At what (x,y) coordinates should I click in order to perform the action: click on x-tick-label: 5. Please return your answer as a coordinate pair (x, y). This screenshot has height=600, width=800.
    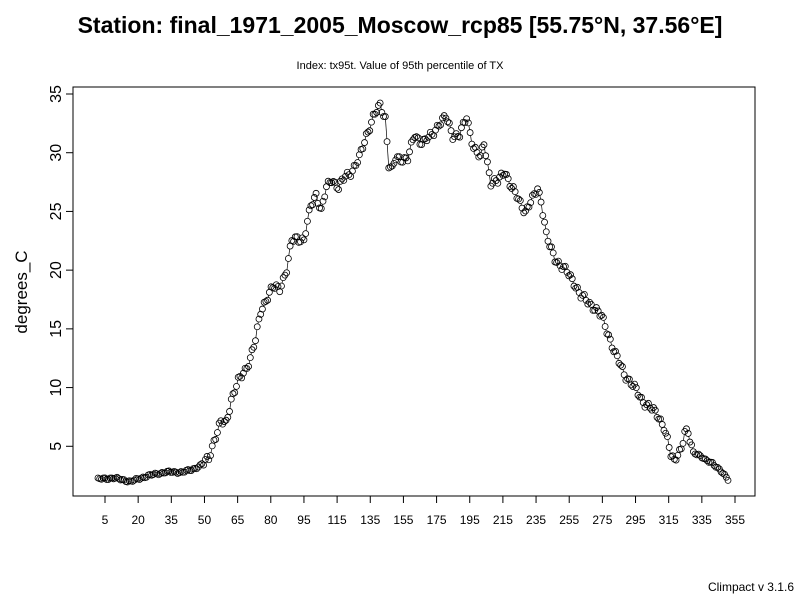
    Looking at the image, I should click on (105, 520).